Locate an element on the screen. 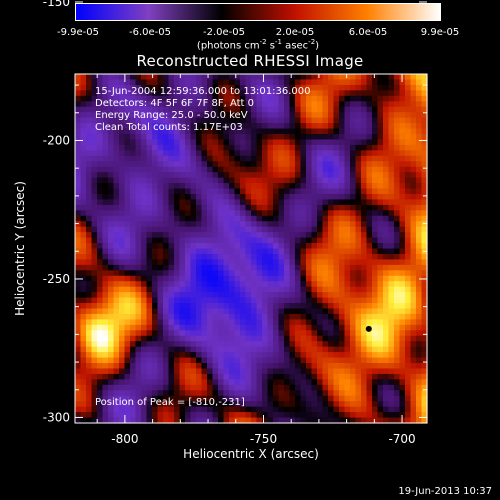 This screenshot has height=500, width=500. peak-marker is located at coordinates (368, 328).